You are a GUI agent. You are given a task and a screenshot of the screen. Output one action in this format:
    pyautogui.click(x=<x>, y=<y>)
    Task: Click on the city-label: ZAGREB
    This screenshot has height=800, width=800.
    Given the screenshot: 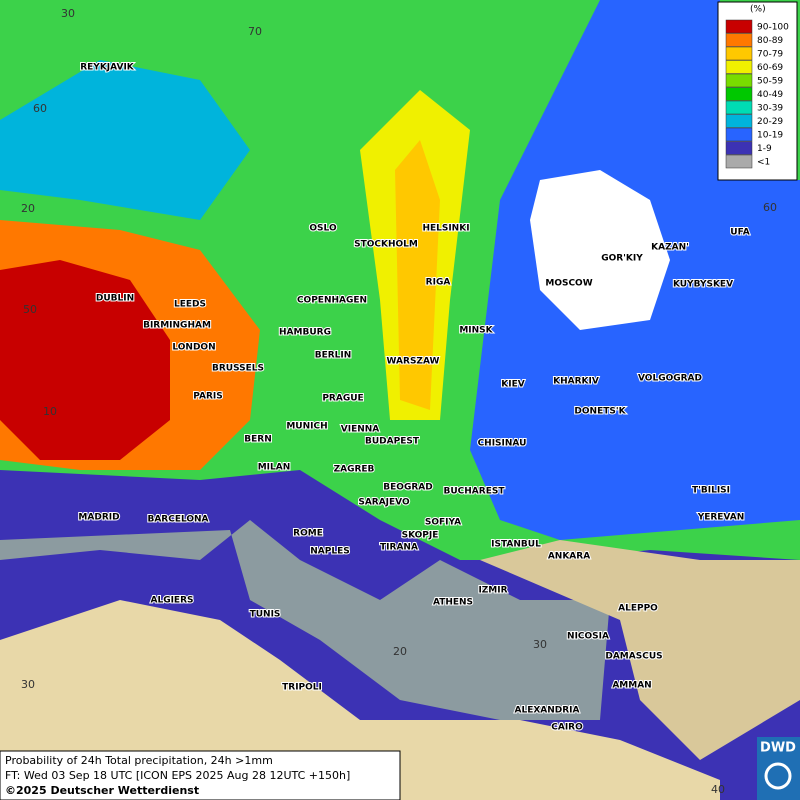 What is the action you would take?
    pyautogui.click(x=354, y=470)
    